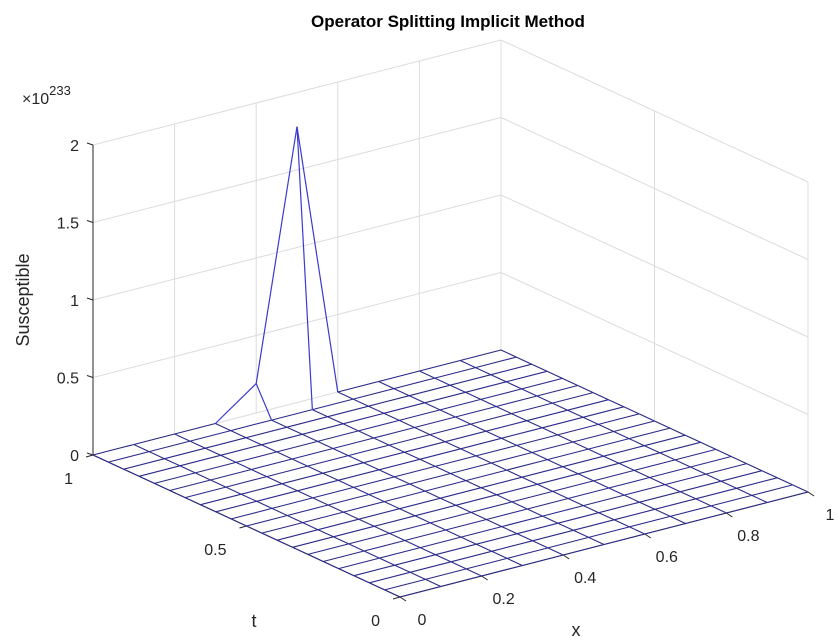  What do you see at coordinates (403, 599) in the screenshot?
I see `x-tick-mark` at bounding box center [403, 599].